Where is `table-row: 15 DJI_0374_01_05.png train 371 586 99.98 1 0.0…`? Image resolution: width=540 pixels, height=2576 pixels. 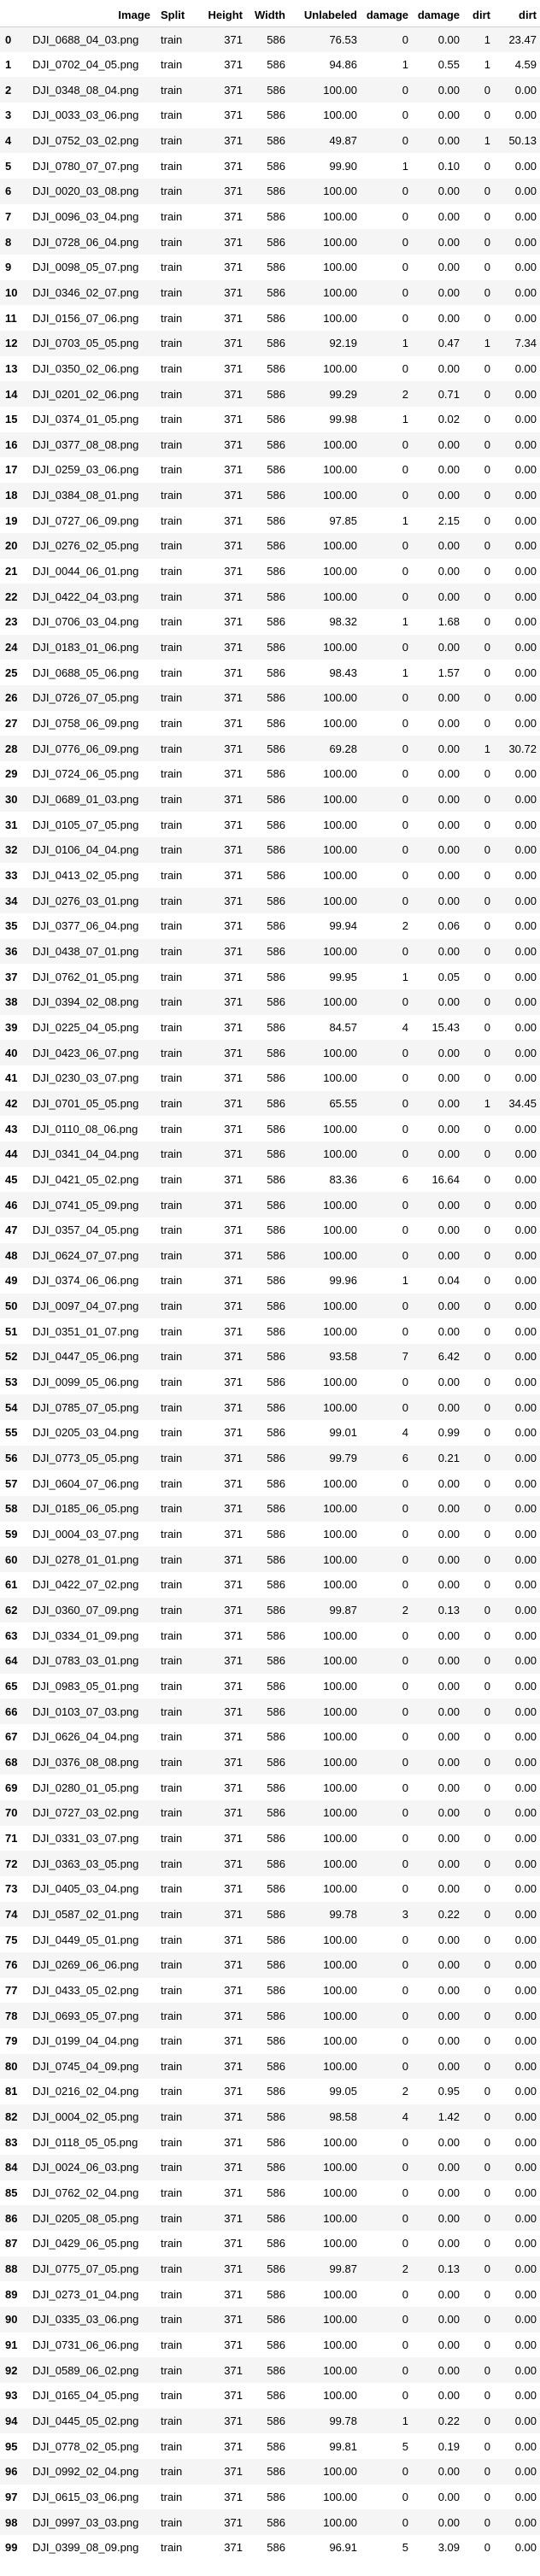
table-row: 15 DJI_0374_01_05.png train 371 586 99.98 1 0.0… is located at coordinates (270, 419).